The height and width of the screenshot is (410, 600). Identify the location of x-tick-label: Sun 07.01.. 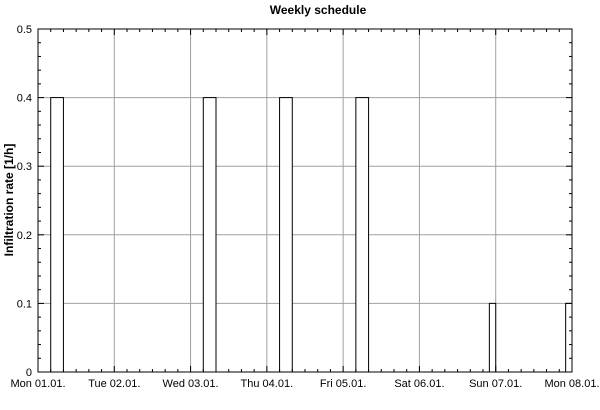
(495, 384).